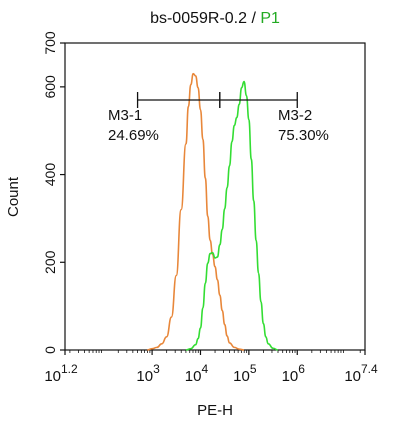 This screenshot has width=400, height=429. Describe the element at coordinates (50, 175) in the screenshot. I see `y-tick-label: 400` at that location.